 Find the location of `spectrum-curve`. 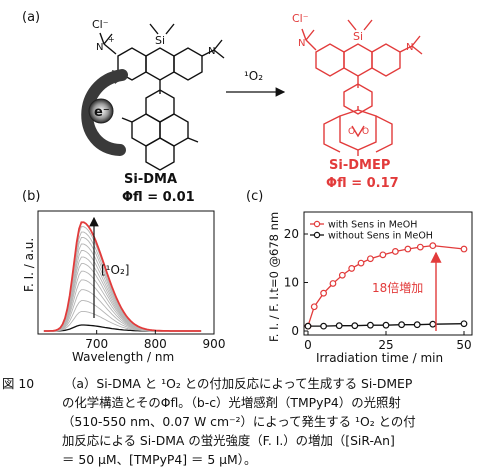

spectrum-curve is located at coordinates (122, 276).